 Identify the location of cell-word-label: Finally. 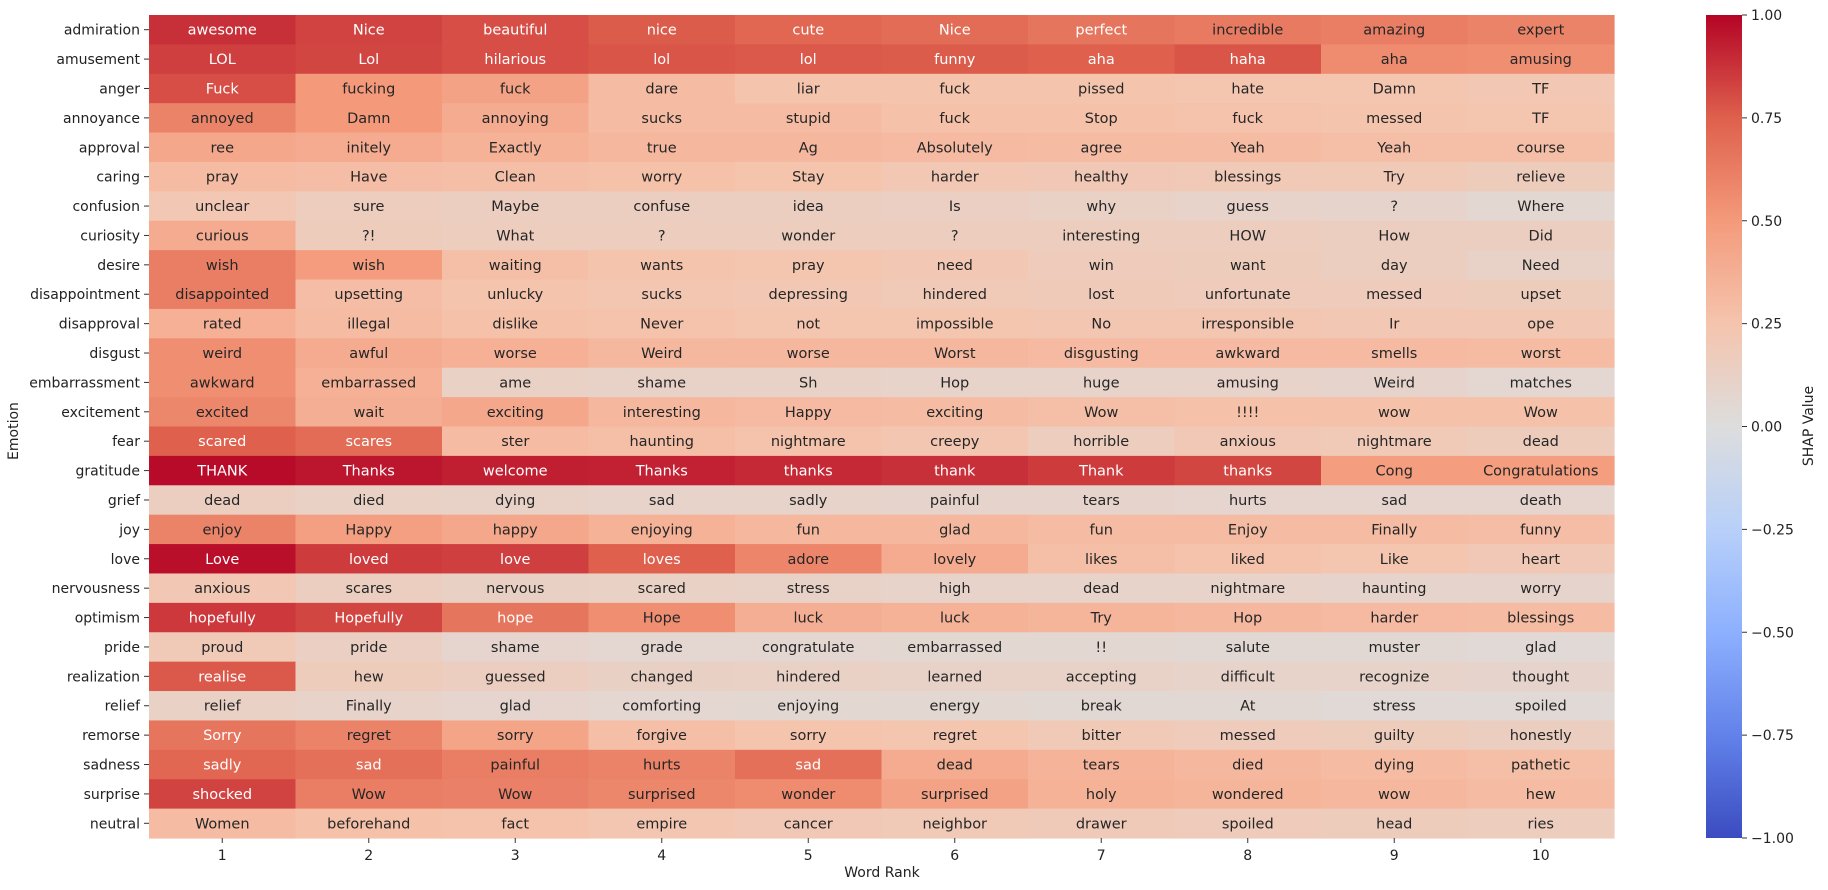
(1394, 530).